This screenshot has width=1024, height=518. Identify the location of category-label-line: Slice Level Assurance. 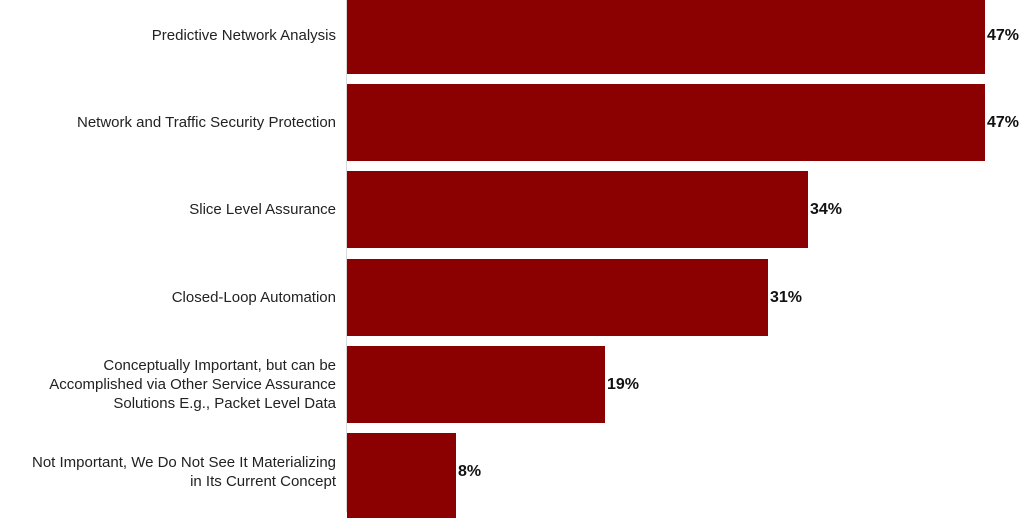
(262, 209).